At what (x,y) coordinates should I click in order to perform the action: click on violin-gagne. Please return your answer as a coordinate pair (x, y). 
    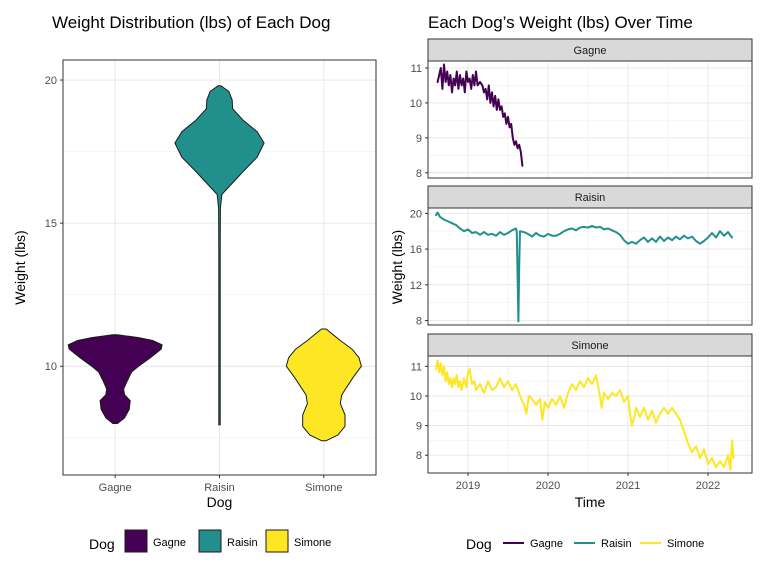
    Looking at the image, I should click on (115, 379).